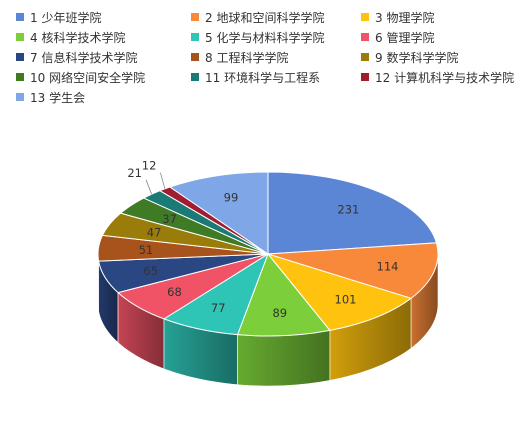  I want to click on legend-item: 11 环境科学与工程系, so click(255, 78).